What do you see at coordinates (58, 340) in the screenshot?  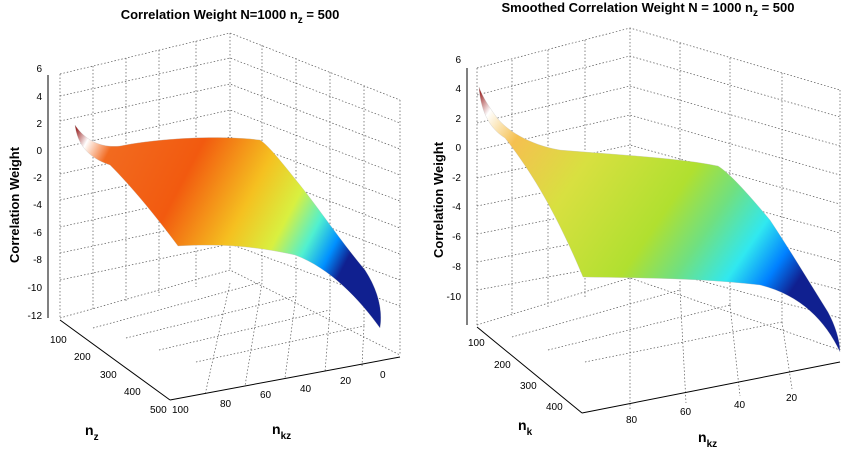 I see `left-nz-tick: 100` at bounding box center [58, 340].